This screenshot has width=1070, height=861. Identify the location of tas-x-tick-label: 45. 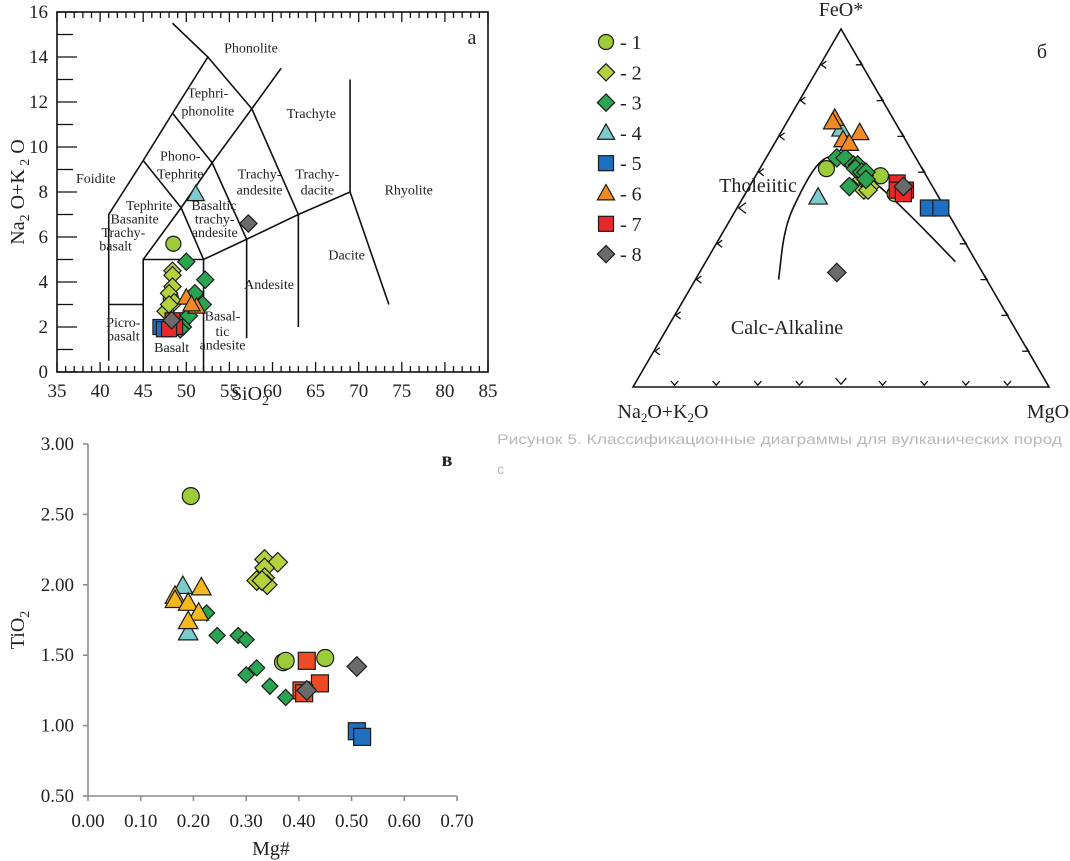
(143, 391).